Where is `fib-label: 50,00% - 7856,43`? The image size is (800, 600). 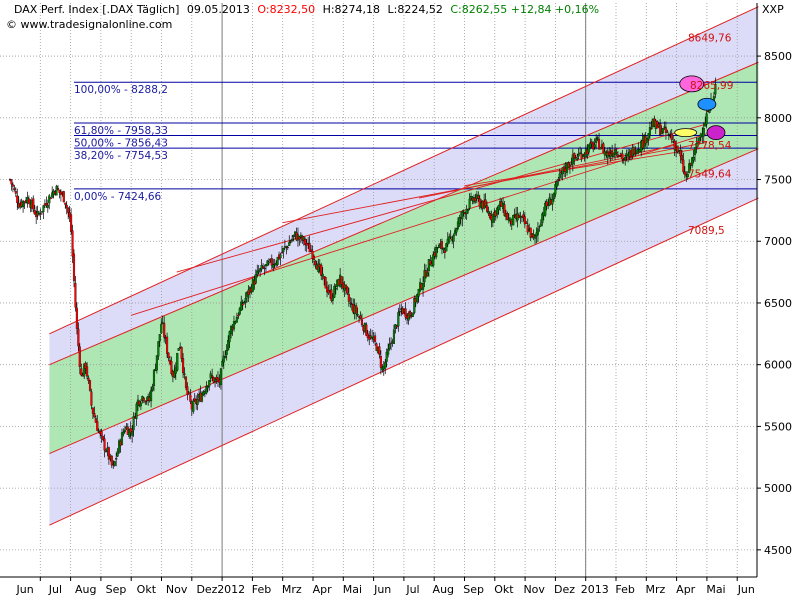 fib-label: 50,00% - 7856,43 is located at coordinates (121, 144).